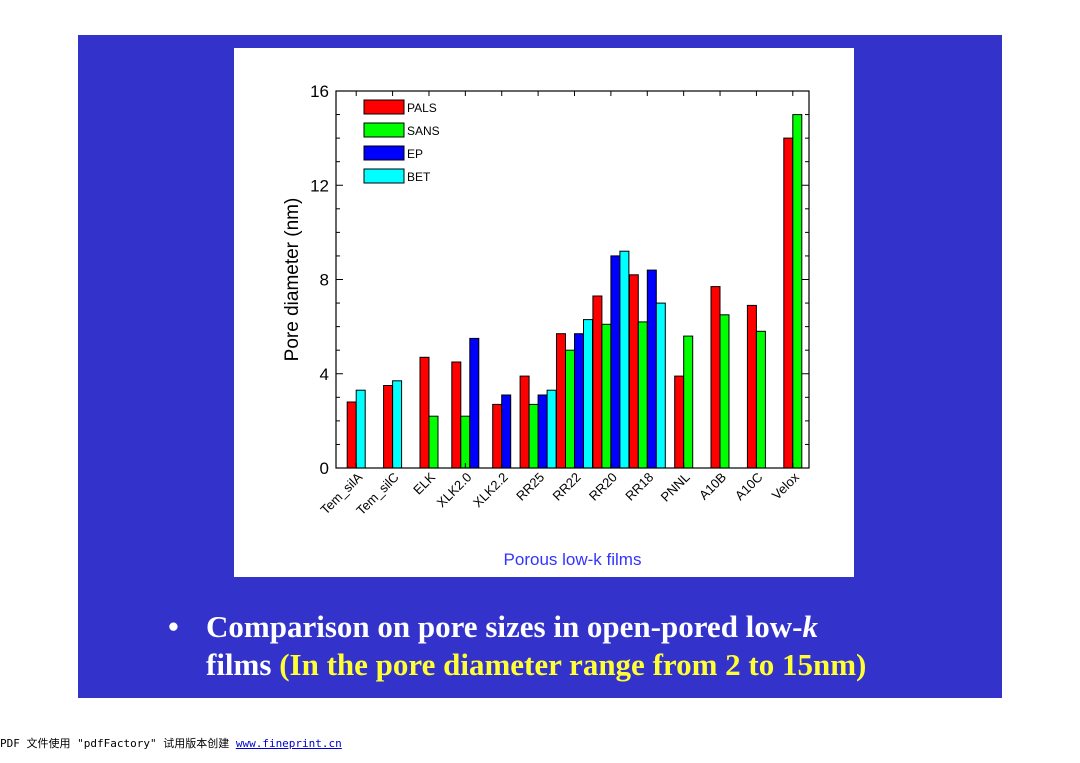 The image size is (1080, 763). What do you see at coordinates (506, 431) in the screenshot?
I see `bar-ep-xlk2.2` at bounding box center [506, 431].